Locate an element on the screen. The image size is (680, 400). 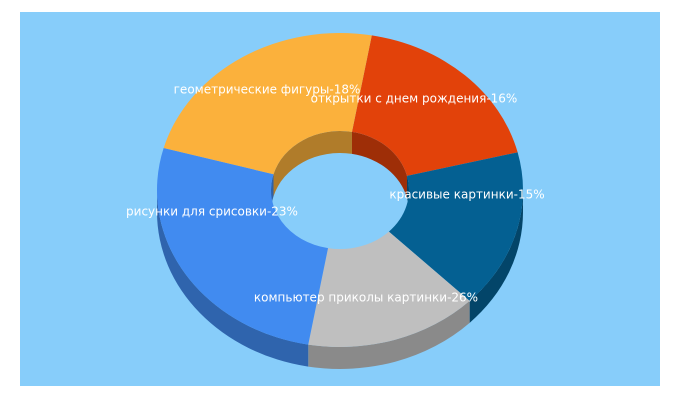
slice-геометрические-фигуры-18 is located at coordinates (434, 105).